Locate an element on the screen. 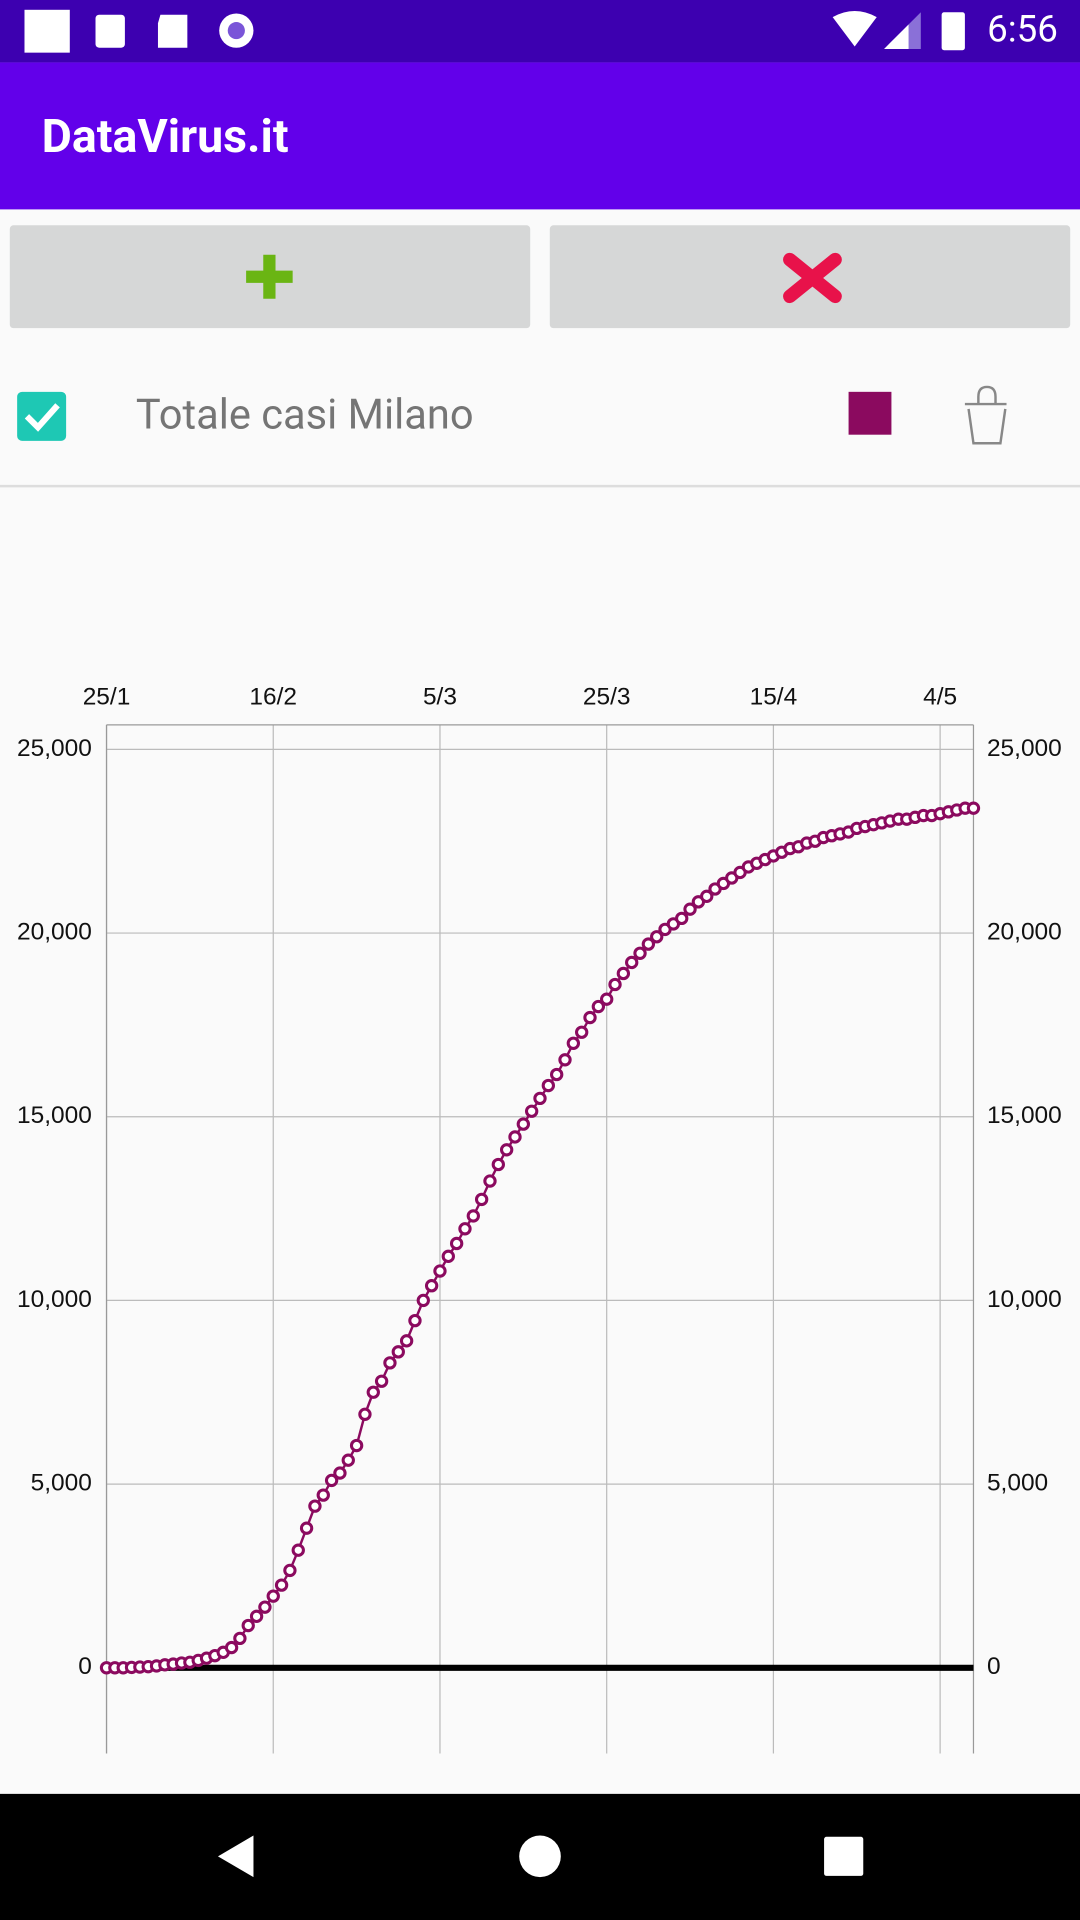 The width and height of the screenshot is (1080, 1920). x-tick-label: 25/3 is located at coordinates (607, 696).